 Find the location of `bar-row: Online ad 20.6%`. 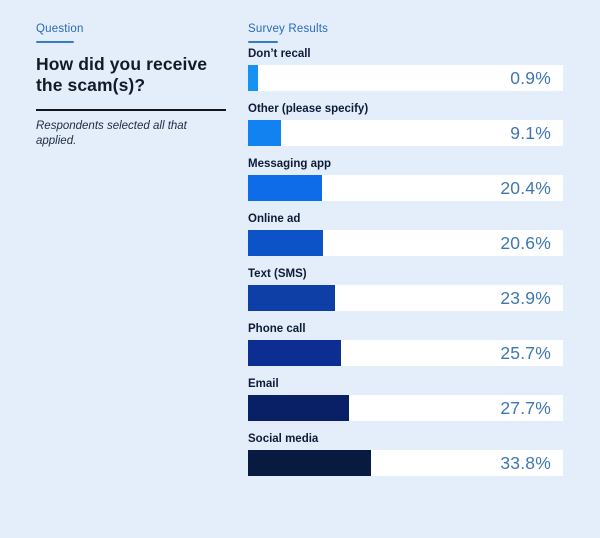

bar-row: Online ad 20.6% is located at coordinates (405, 234).